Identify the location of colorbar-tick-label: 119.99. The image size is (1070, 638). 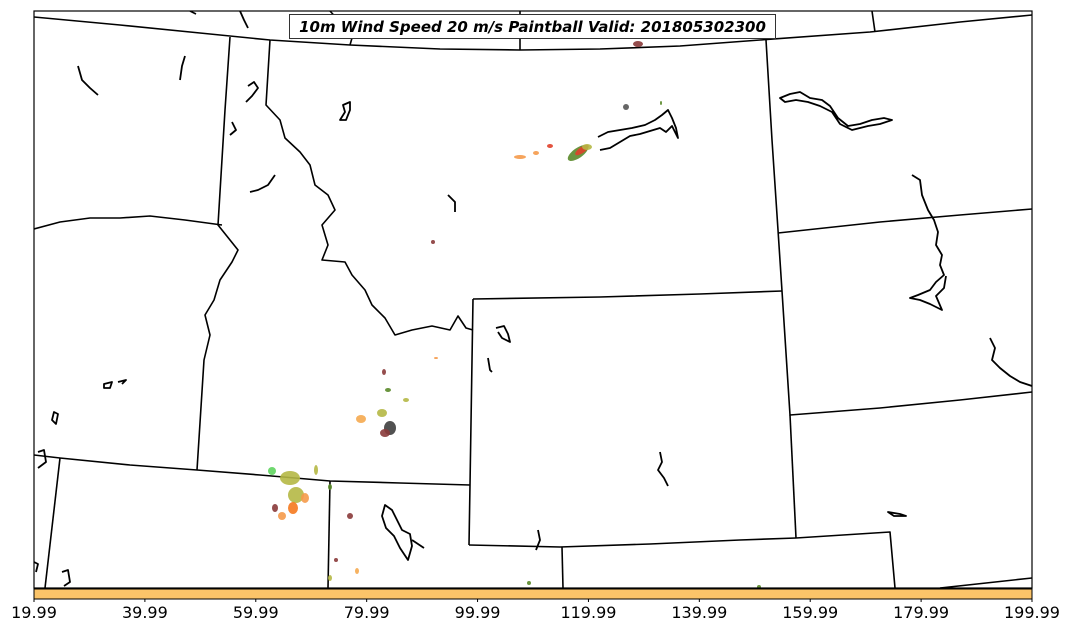
(588, 612).